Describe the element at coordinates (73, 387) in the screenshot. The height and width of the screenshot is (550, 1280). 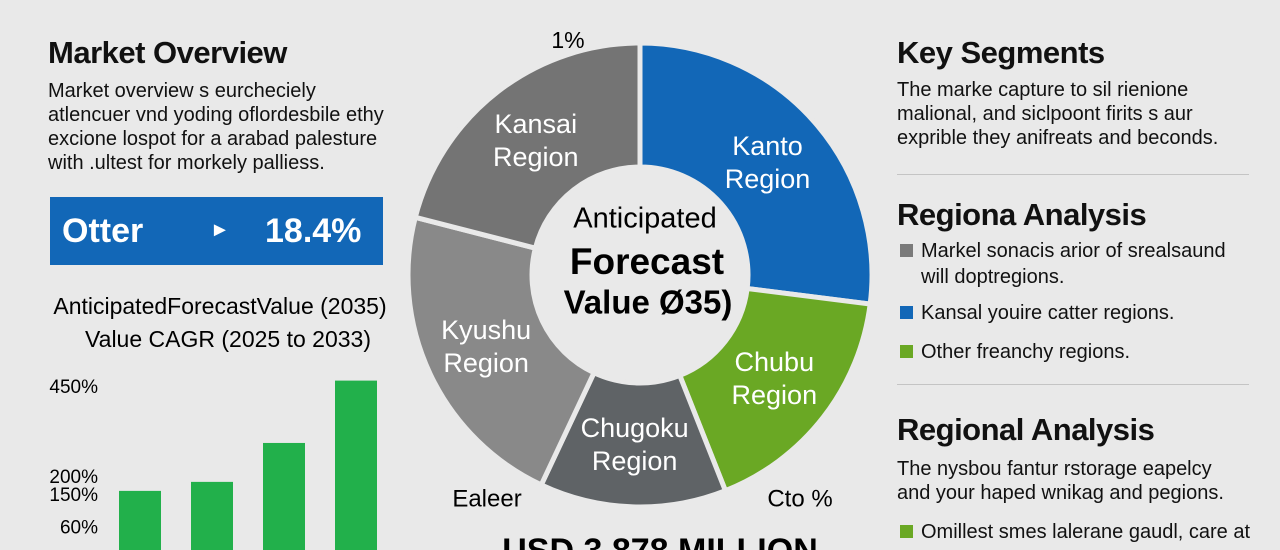
I see `y-tick-label: 450%` at that location.